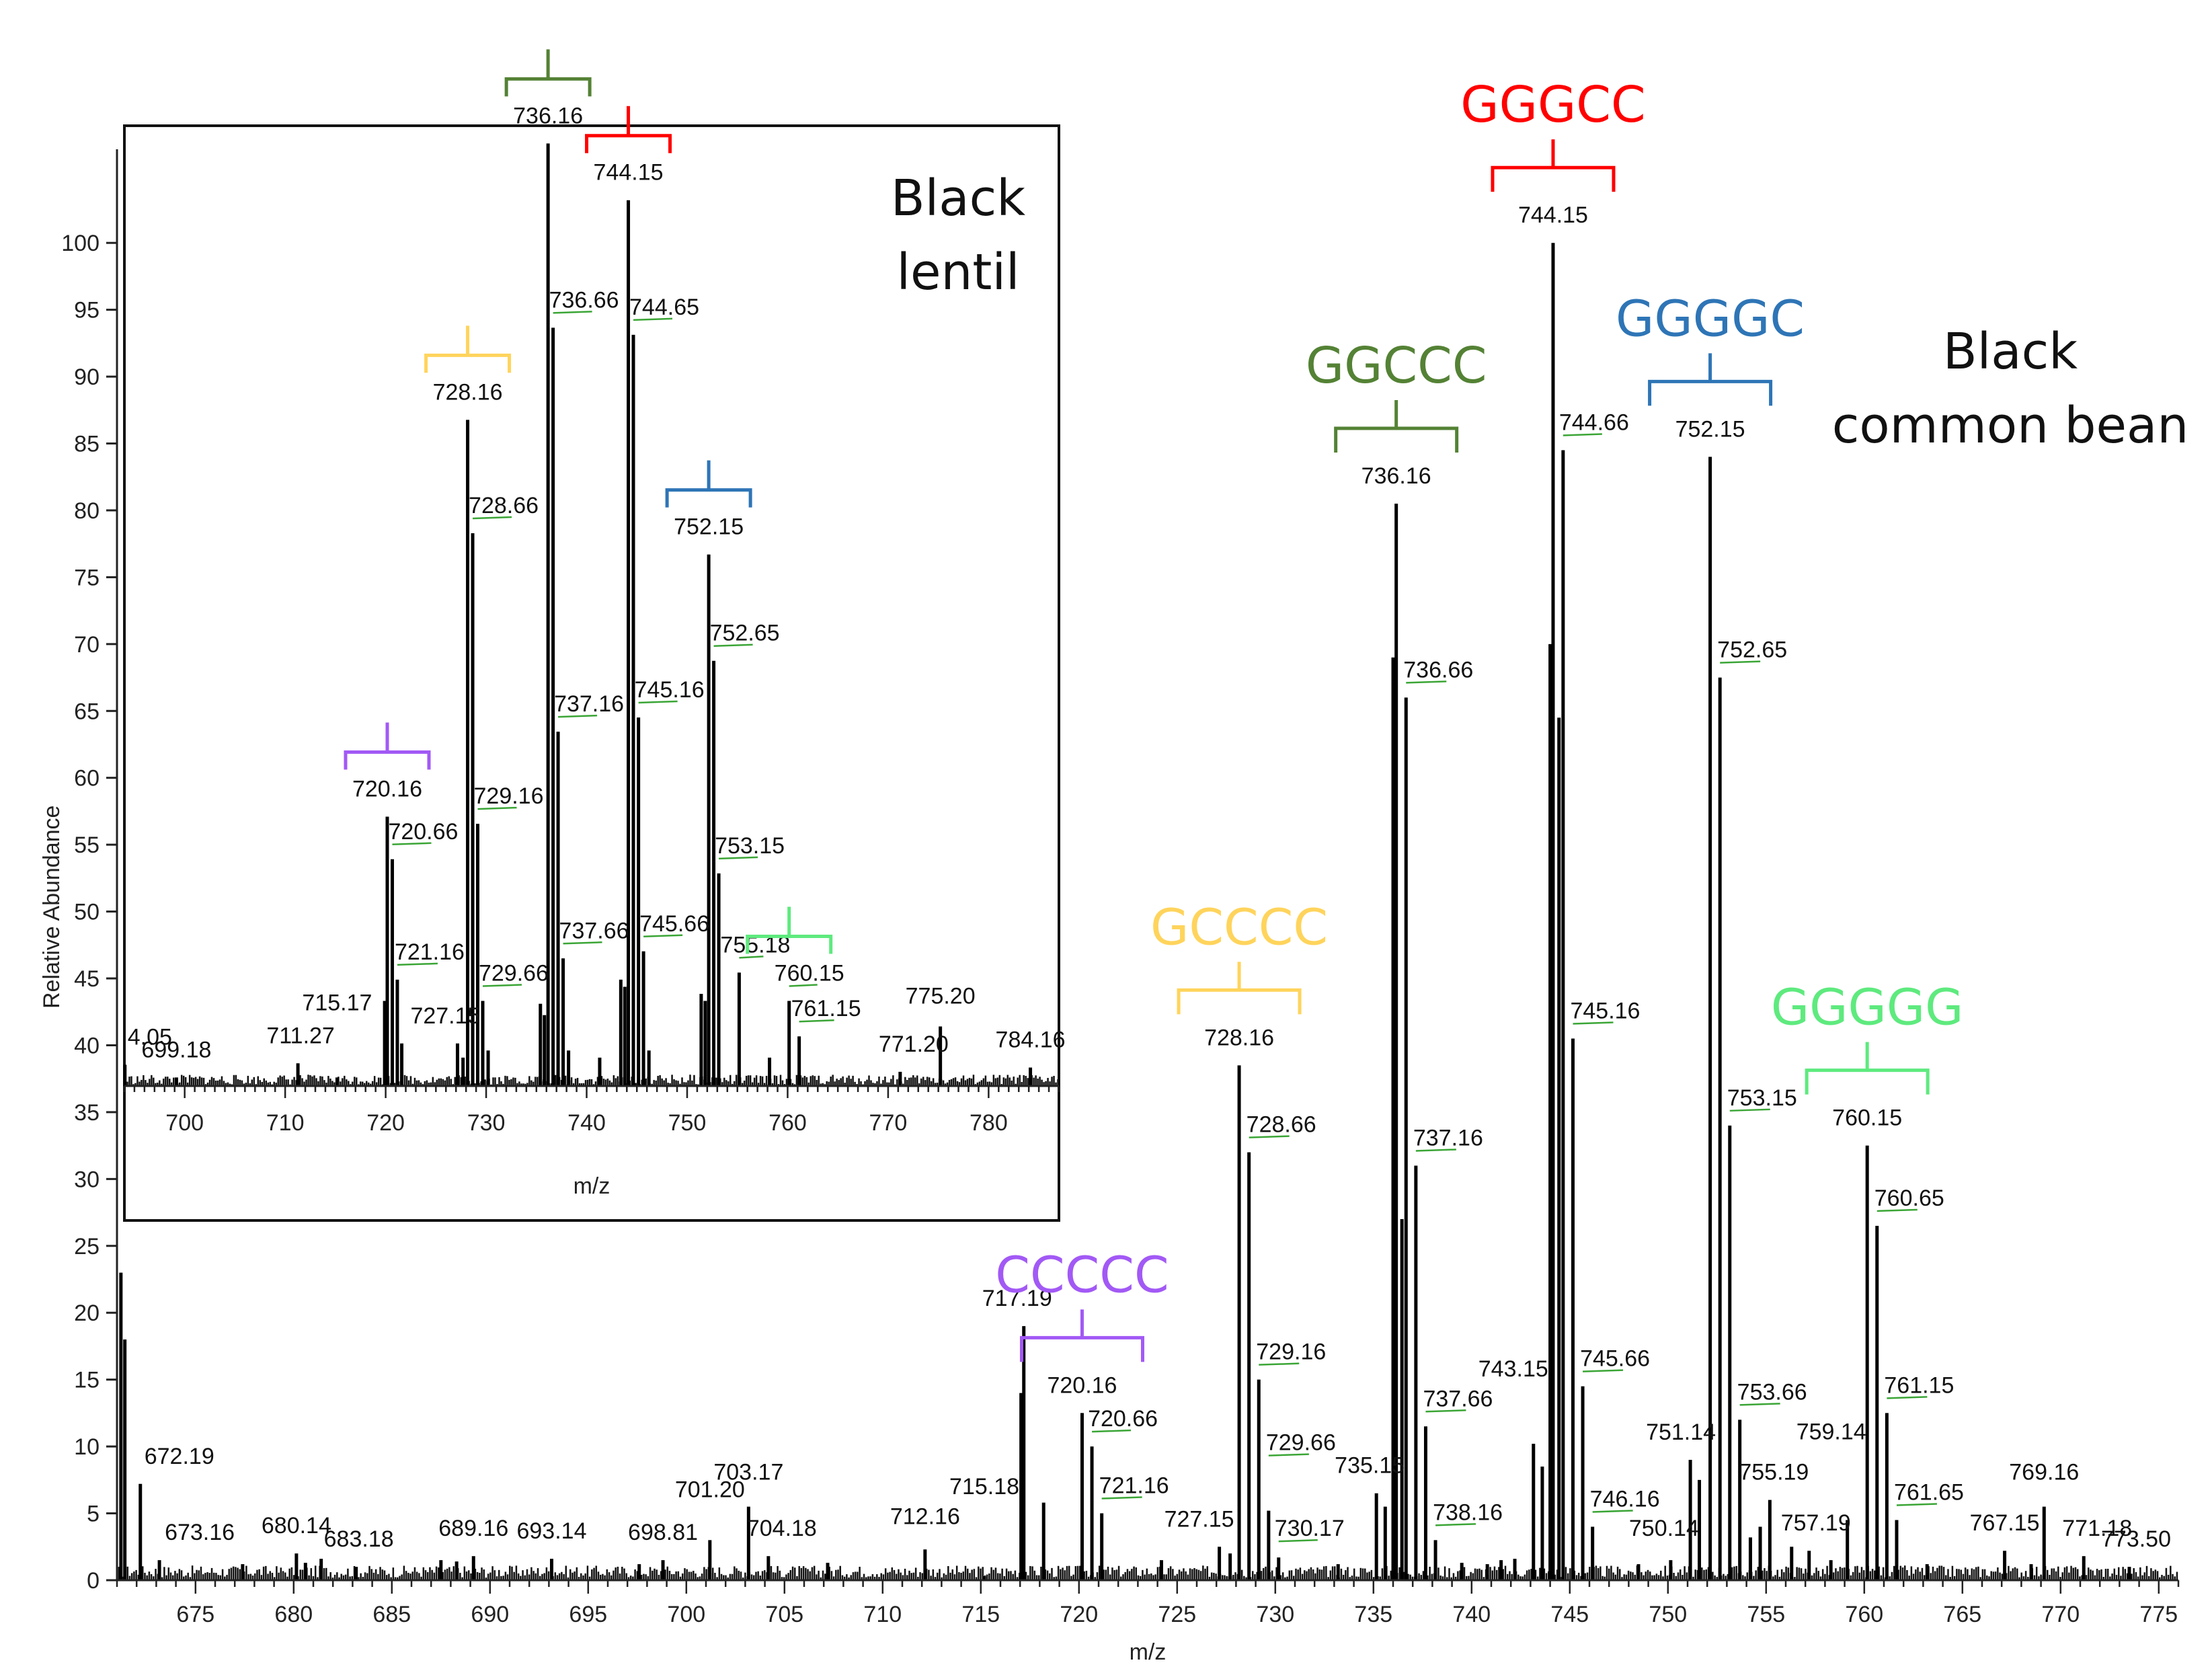 Image resolution: width=2212 pixels, height=1673 pixels. What do you see at coordinates (87, 1447) in the screenshot?
I see `y-tick-label: 10` at bounding box center [87, 1447].